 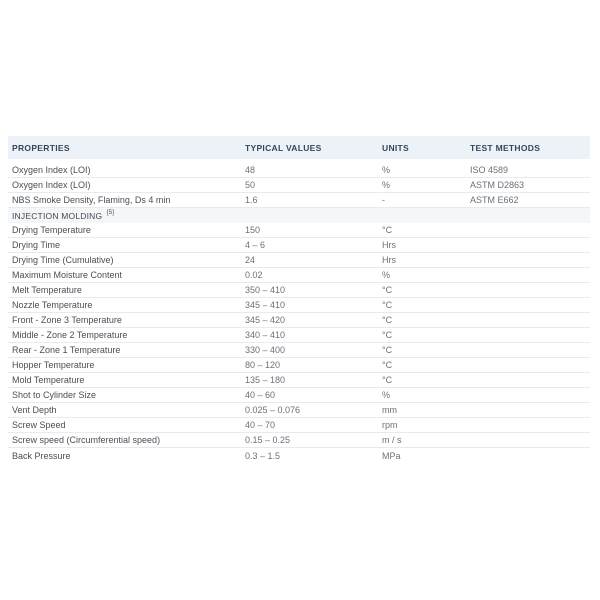 I want to click on typical-value: 4 – 6, so click(x=255, y=245).